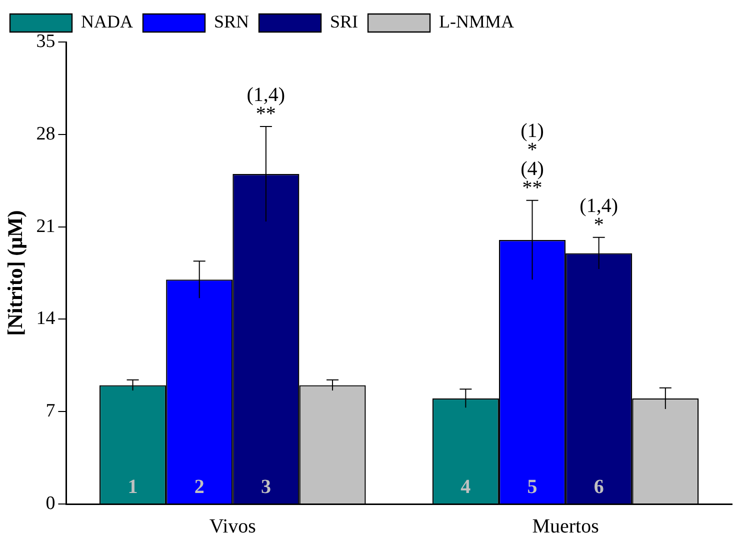 Image resolution: width=734 pixels, height=542 pixels. What do you see at coordinates (532, 487) in the screenshot?
I see `annotation: 5` at bounding box center [532, 487].